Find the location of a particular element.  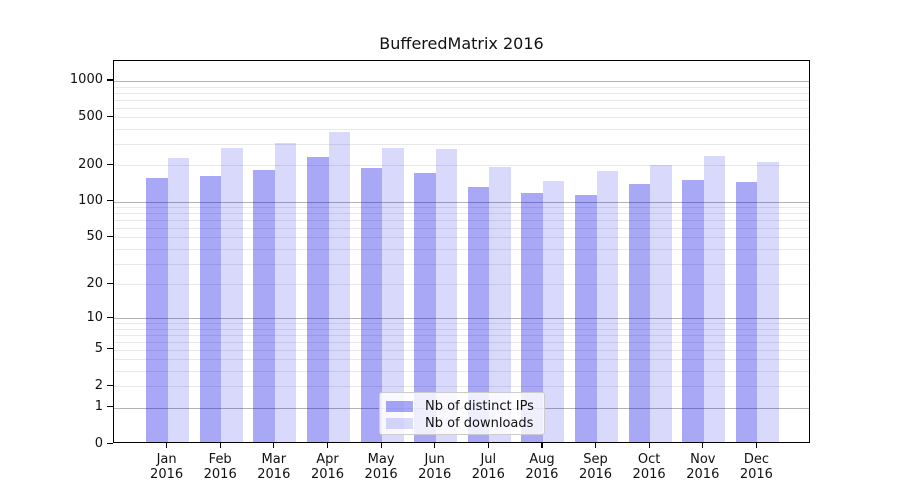

y-axis-tick-label: 1000 is located at coordinates (86, 80).